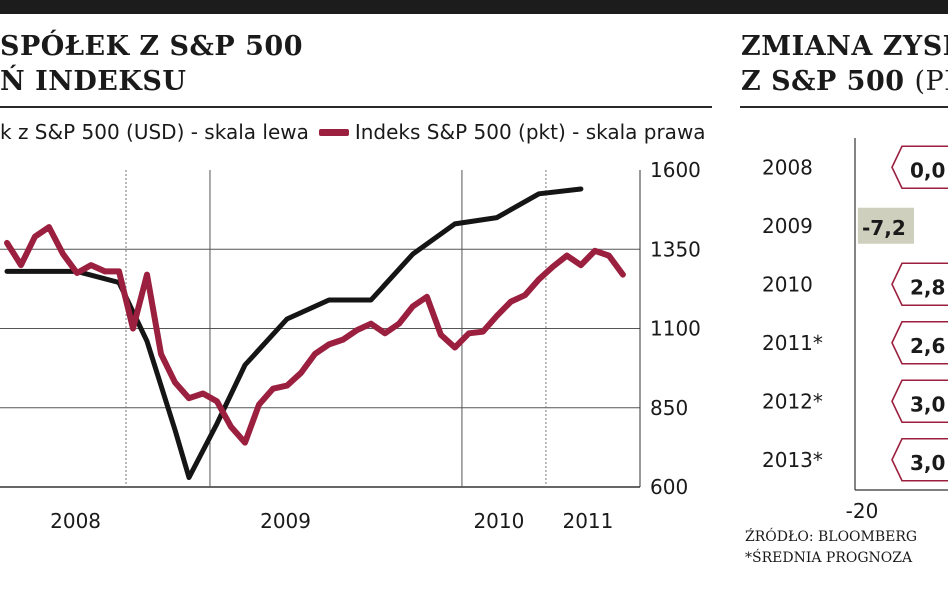 This screenshot has width=948, height=593. Describe the element at coordinates (927, 287) in the screenshot. I see `bar-value-label: 2,8` at that location.